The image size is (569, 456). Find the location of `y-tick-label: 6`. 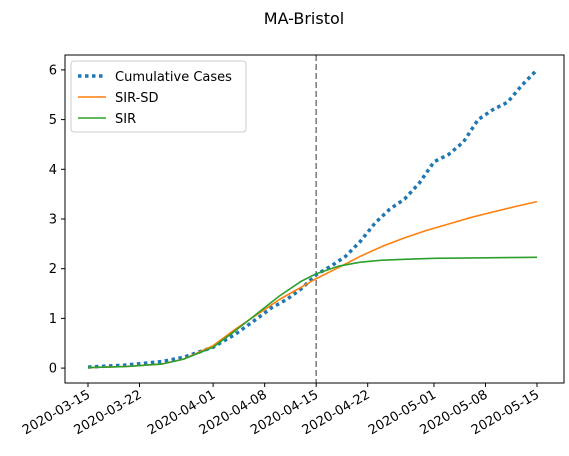

y-tick-label: 6 is located at coordinates (53, 70).